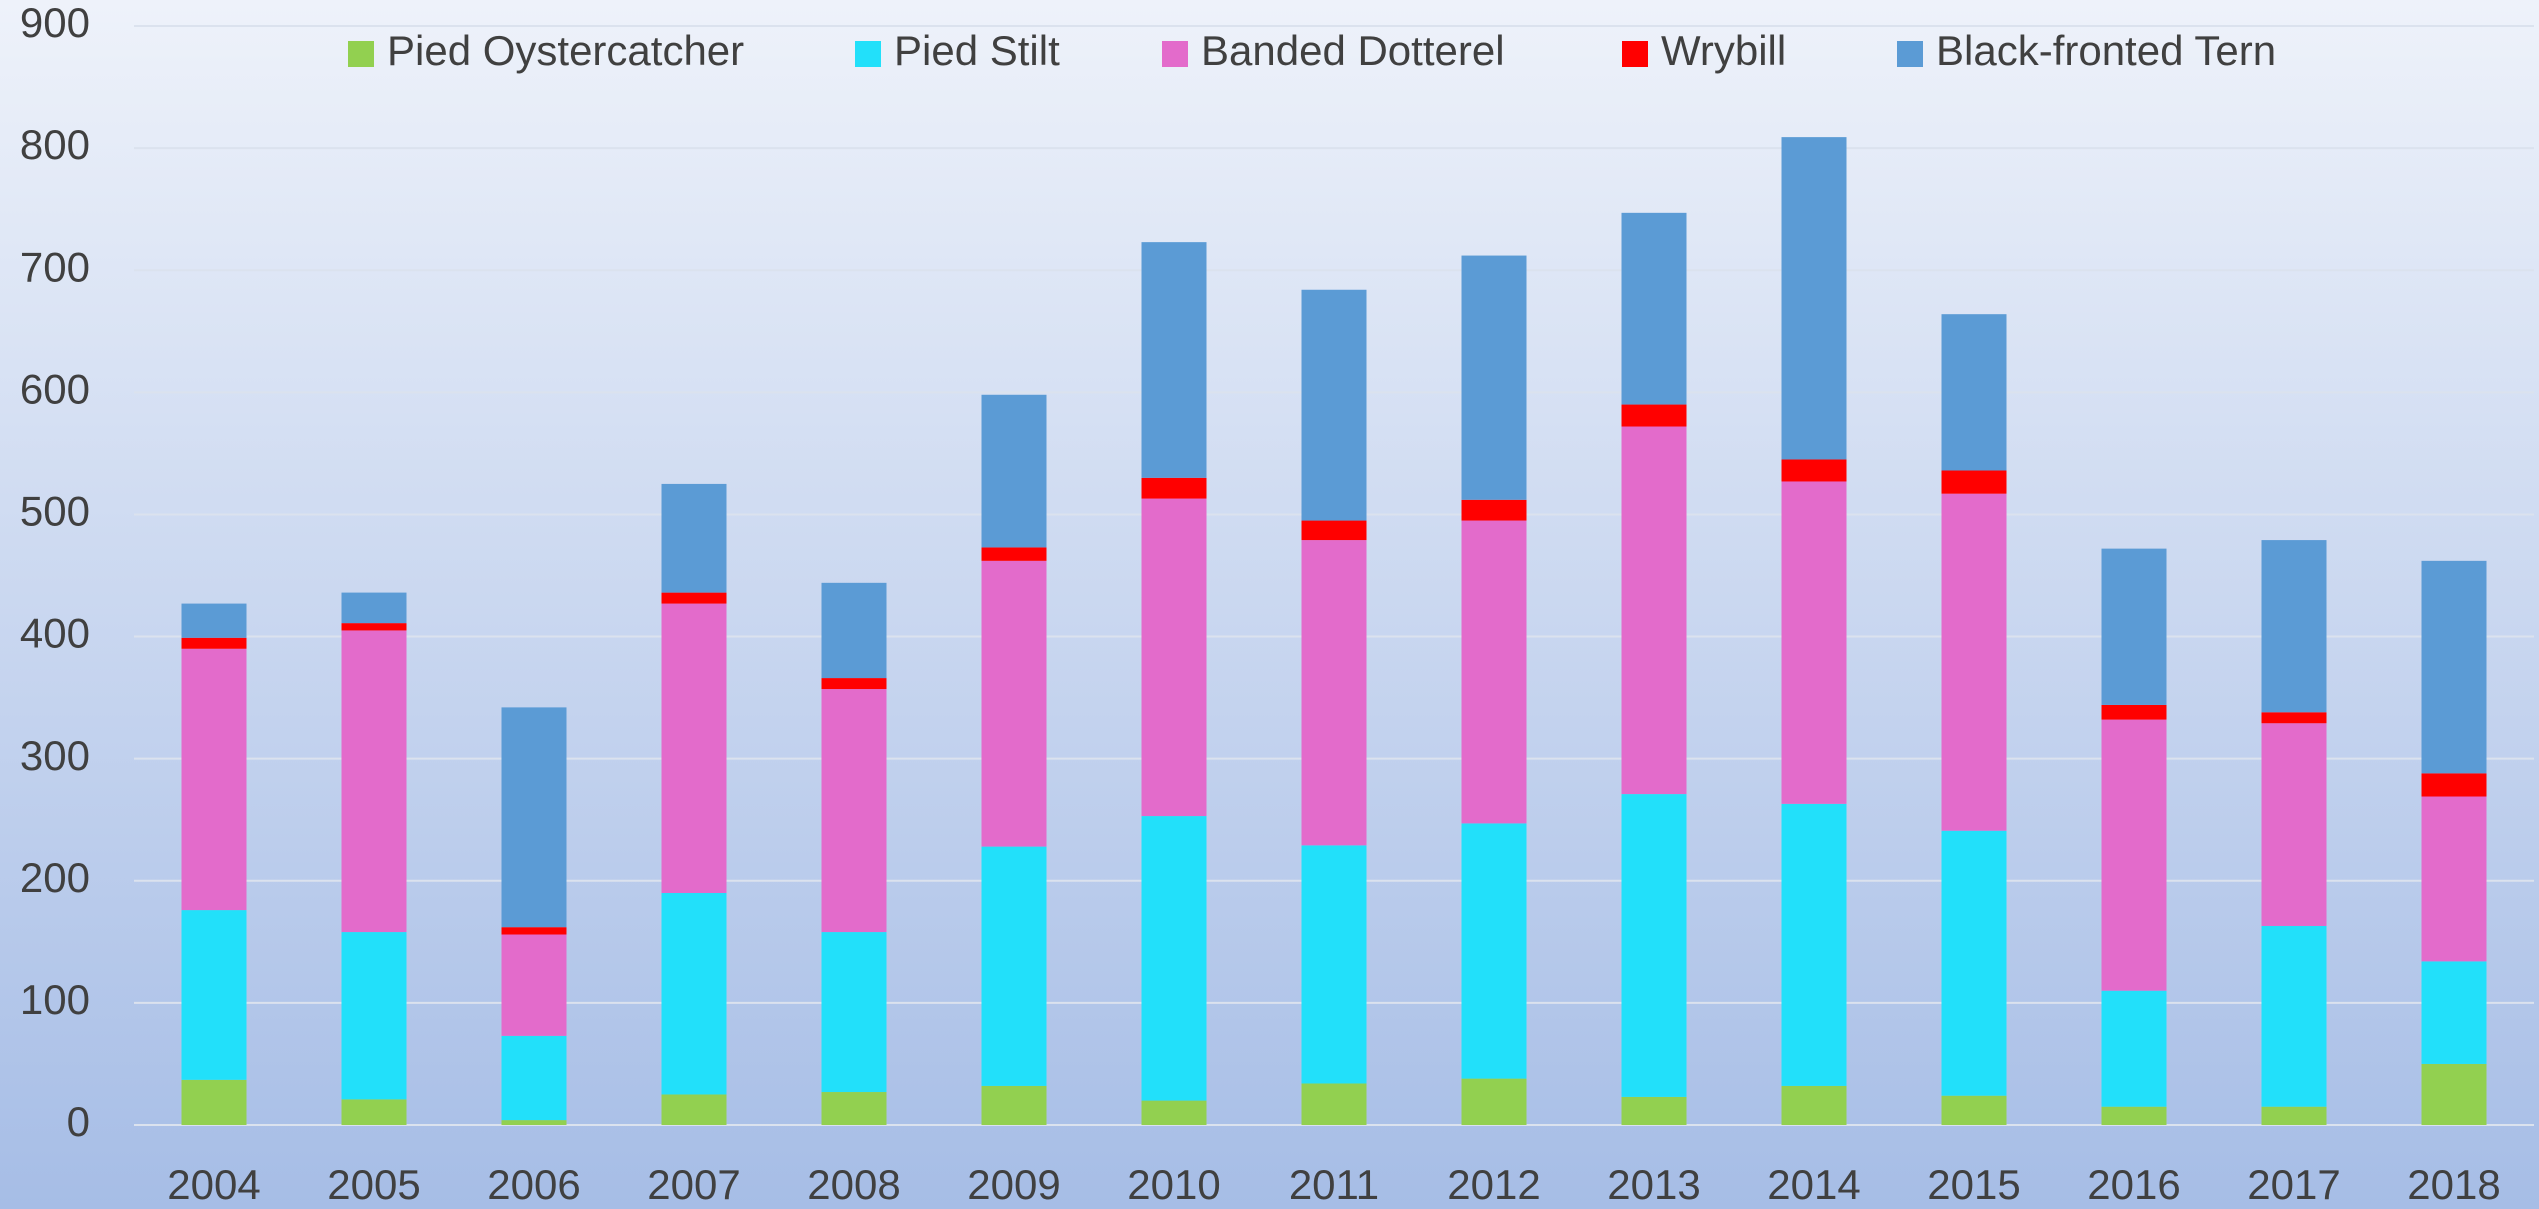  I want to click on y-tick-label: 900, so click(55, 23).